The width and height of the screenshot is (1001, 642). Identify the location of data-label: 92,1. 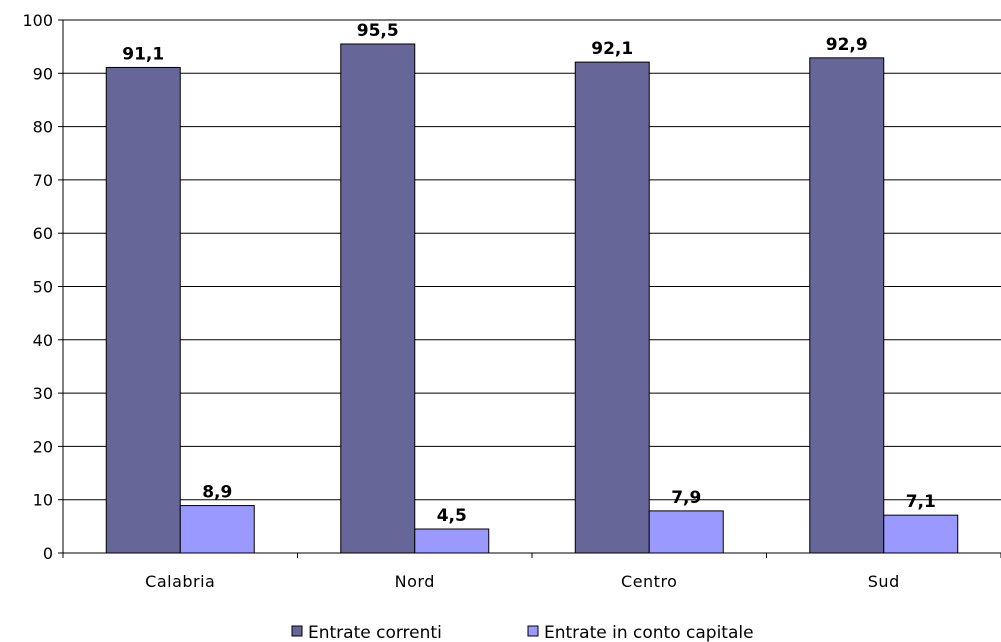
(612, 49).